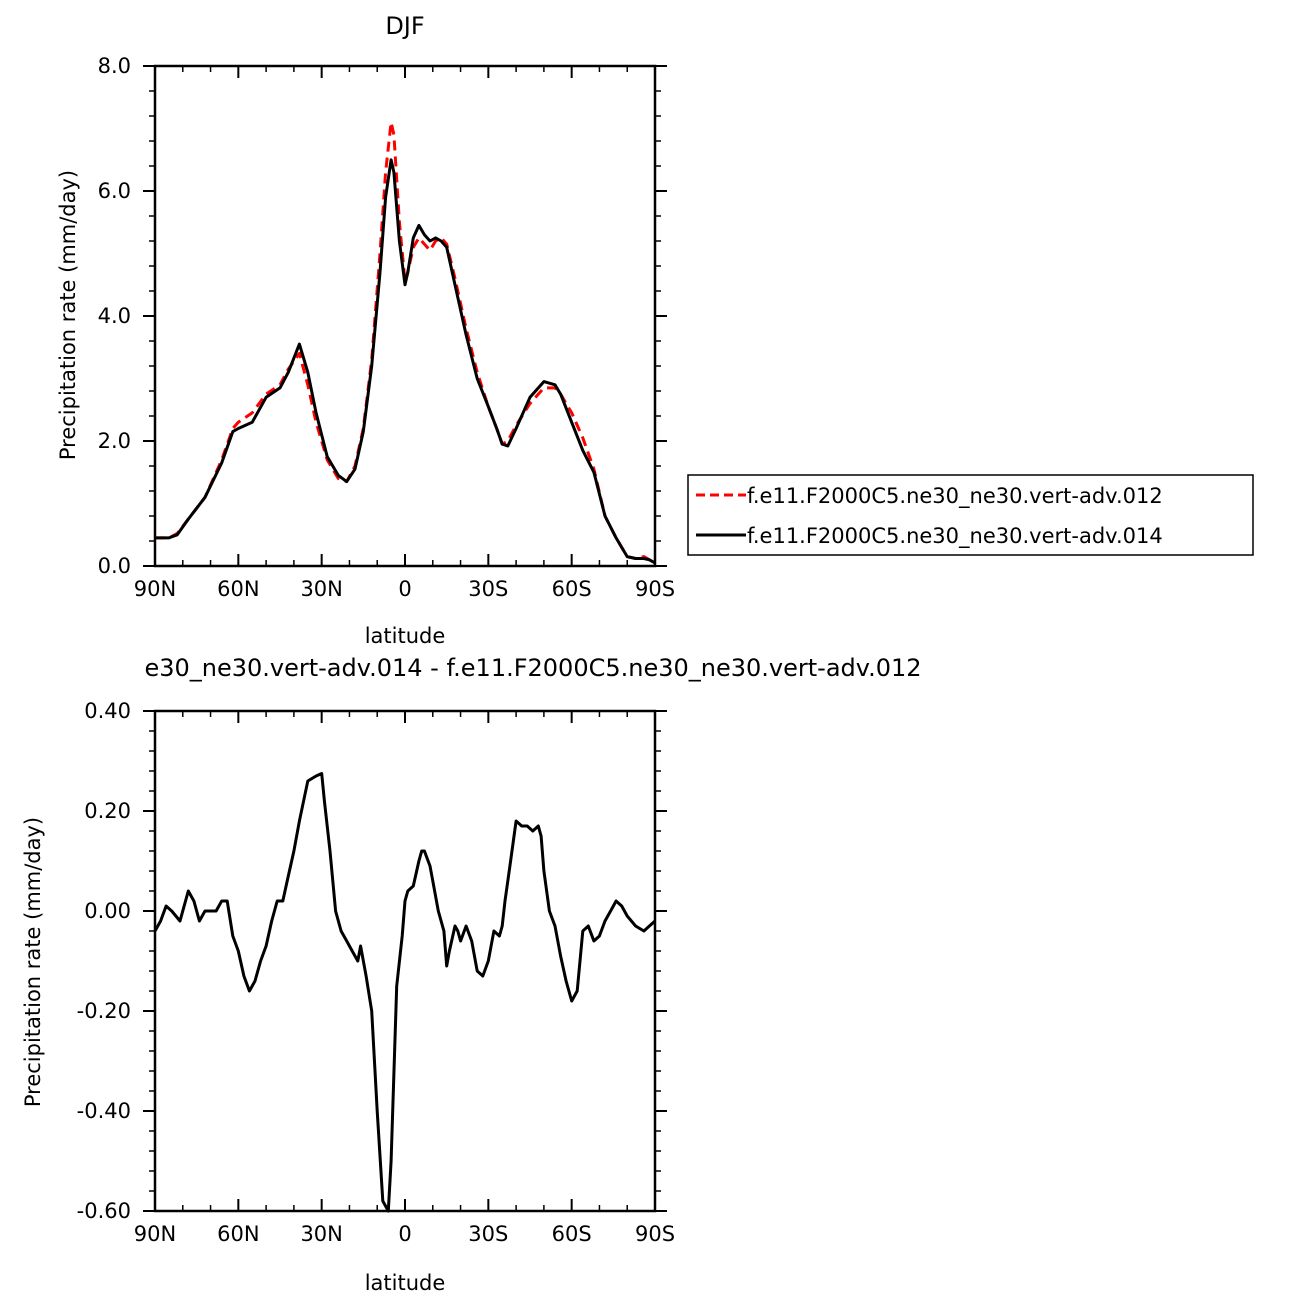  I want to click on legend-label-014: f.e11.F2000C5.ne30_ne30.vert-adv.014, so click(955, 536).